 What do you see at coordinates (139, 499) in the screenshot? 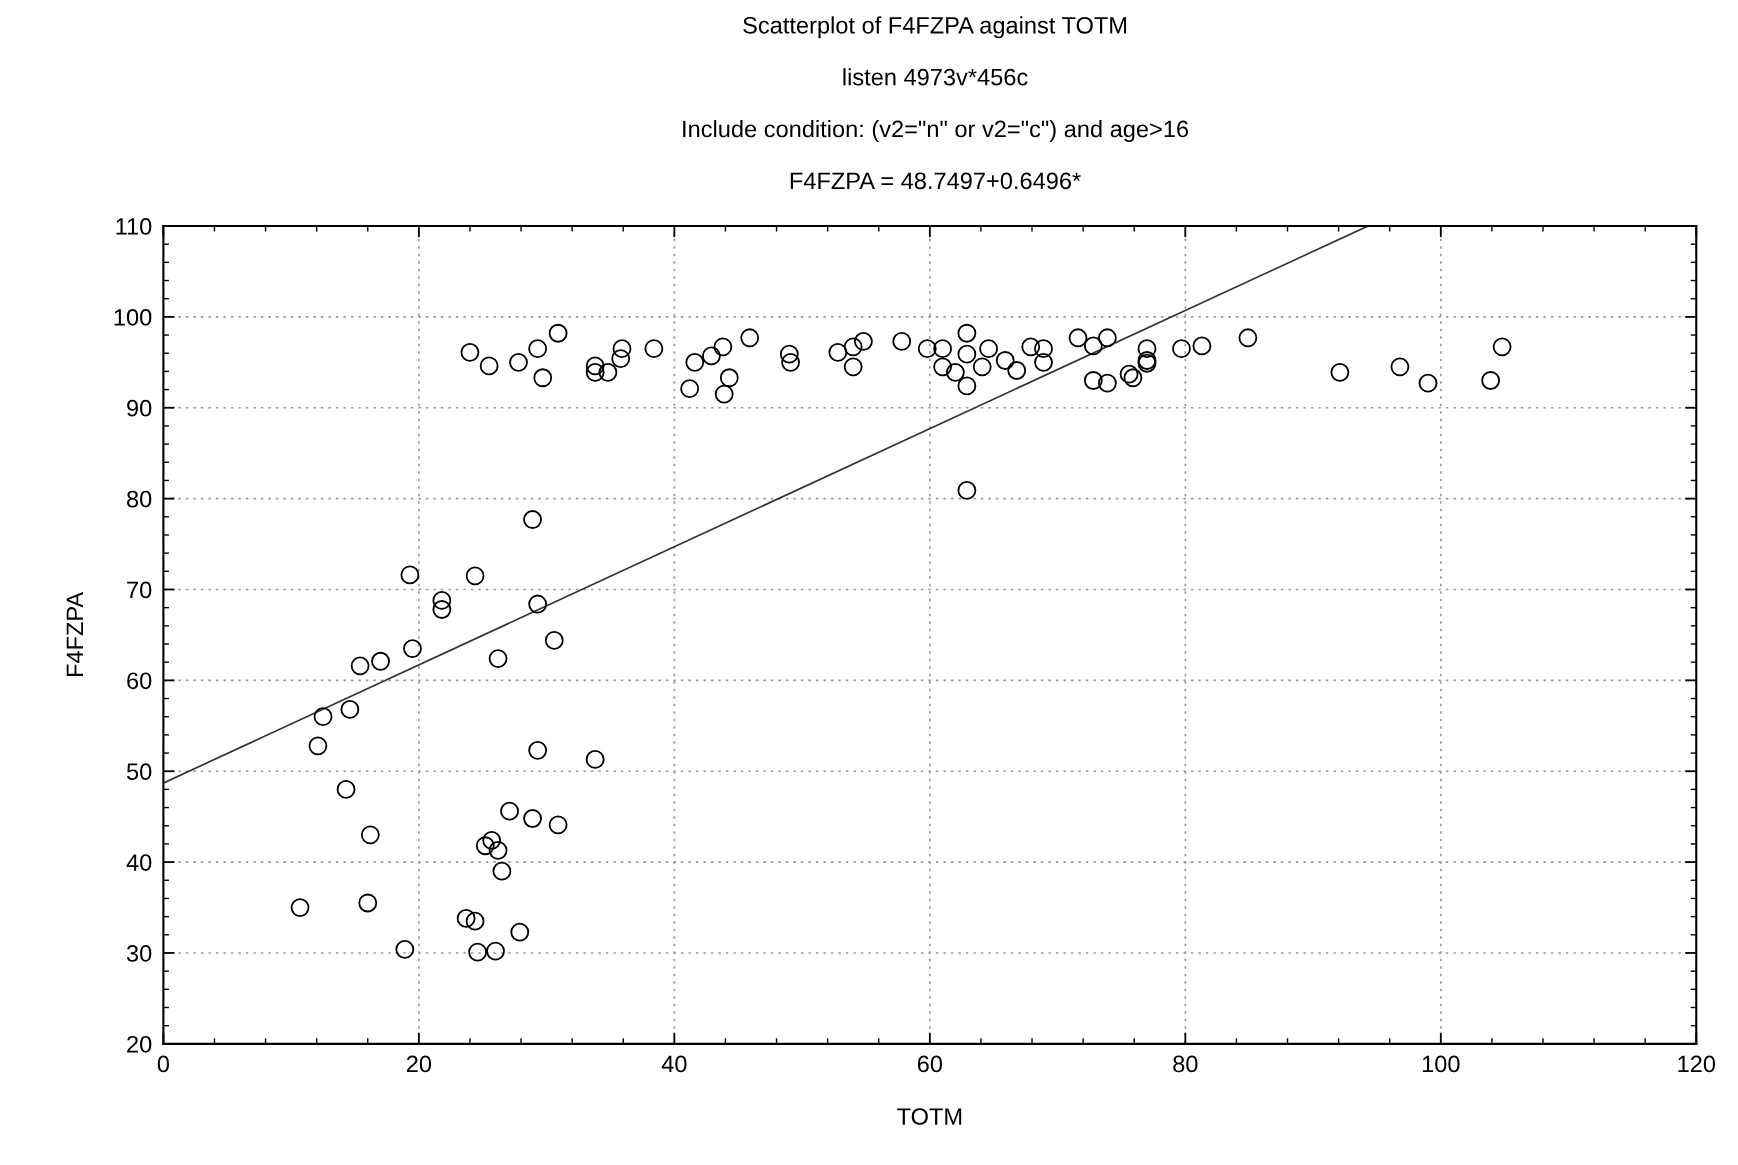
I see `y-tick-label: 80` at bounding box center [139, 499].